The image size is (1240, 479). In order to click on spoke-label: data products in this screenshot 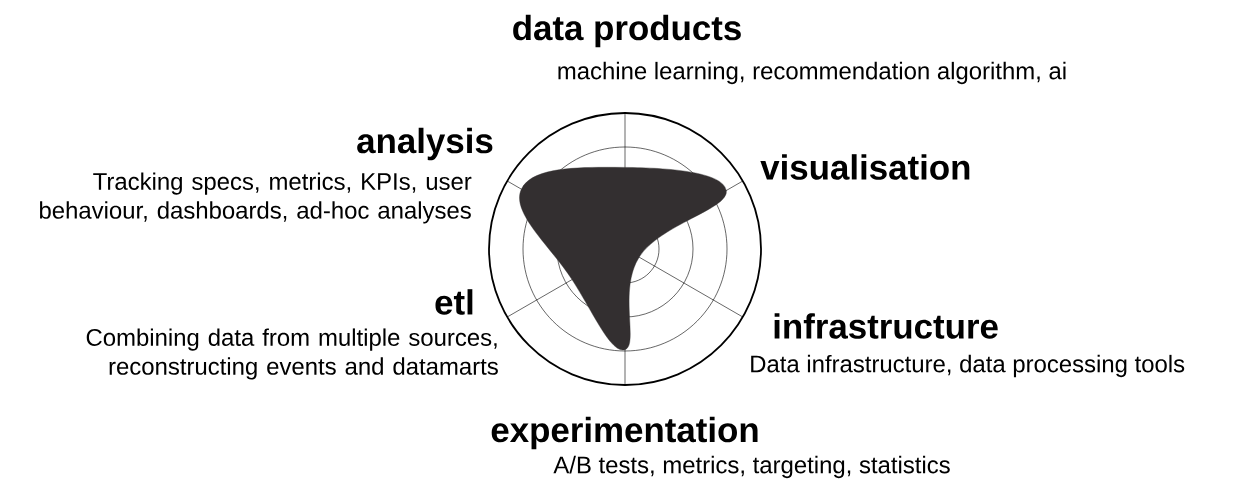, I will do `click(627, 31)`.